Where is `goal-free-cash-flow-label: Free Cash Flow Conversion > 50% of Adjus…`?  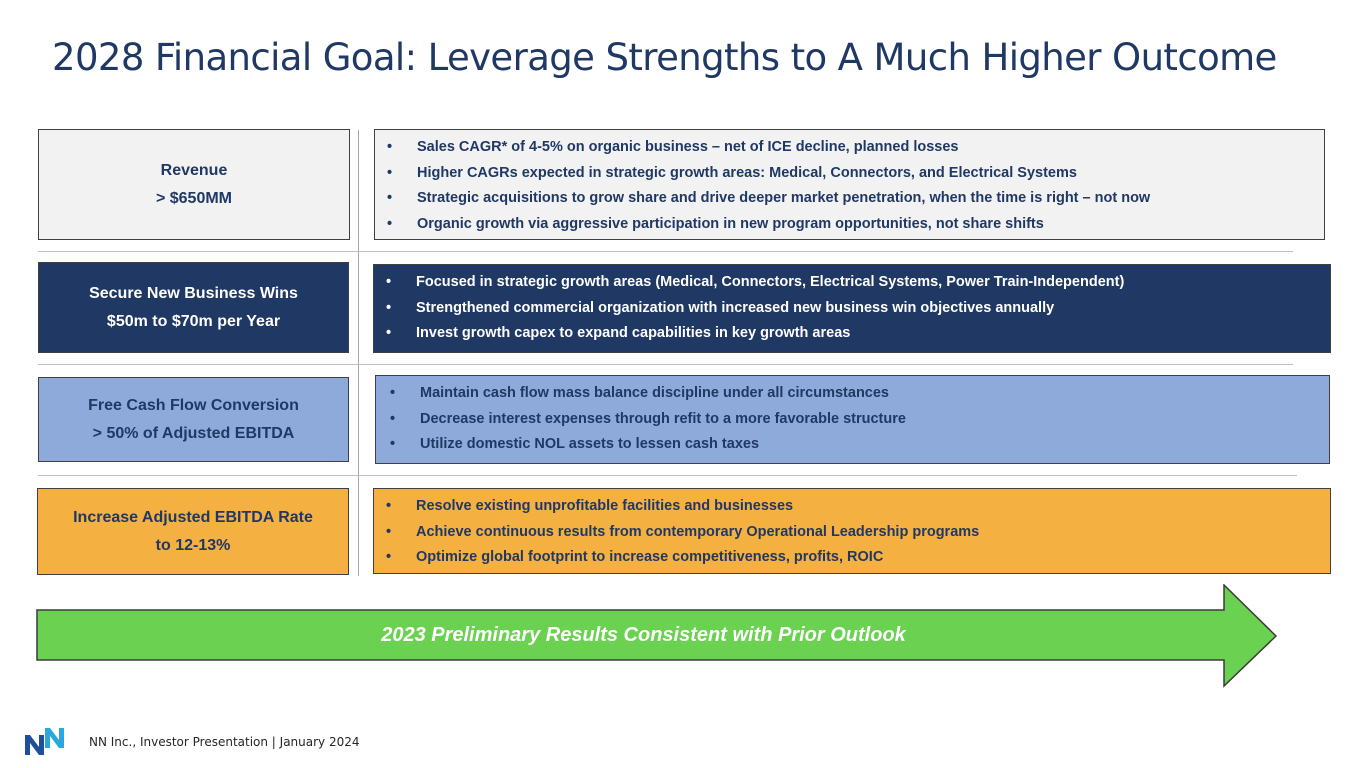
goal-free-cash-flow-label: Free Cash Flow Conversion > 50% of Adjus… is located at coordinates (193, 419).